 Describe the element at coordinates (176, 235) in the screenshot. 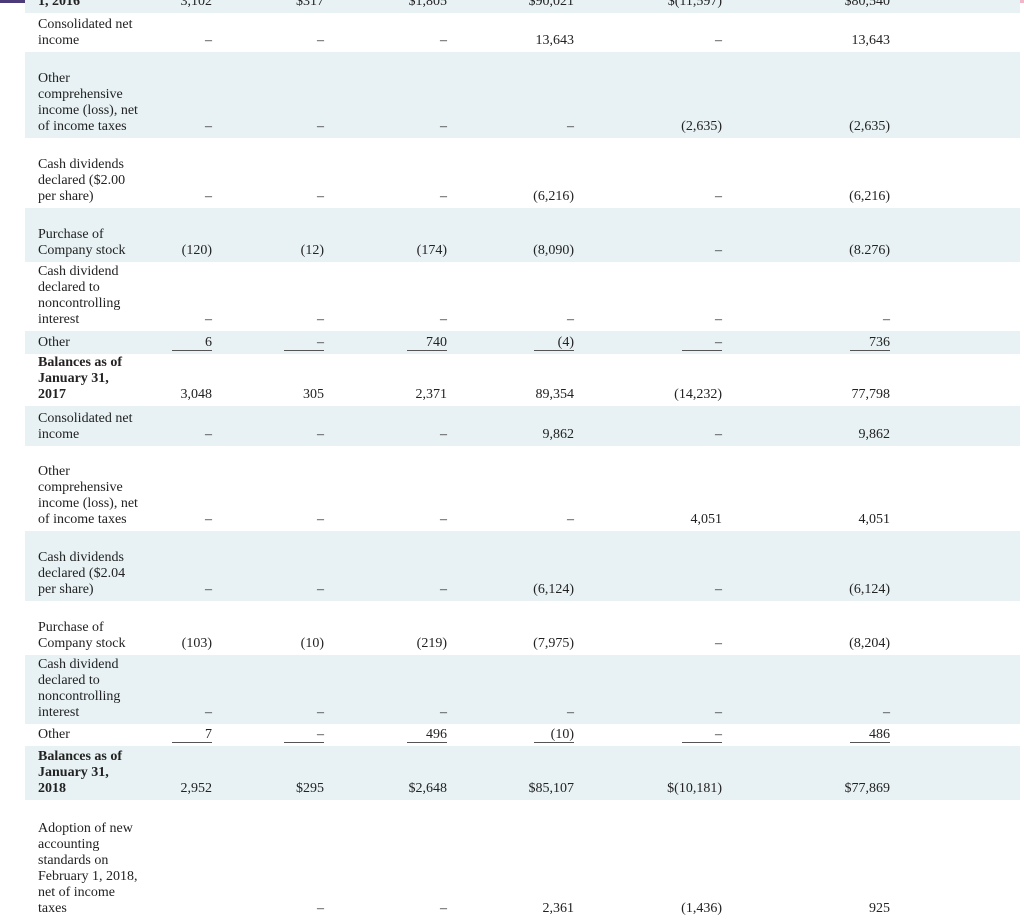

I see `cell-value: (120)` at that location.